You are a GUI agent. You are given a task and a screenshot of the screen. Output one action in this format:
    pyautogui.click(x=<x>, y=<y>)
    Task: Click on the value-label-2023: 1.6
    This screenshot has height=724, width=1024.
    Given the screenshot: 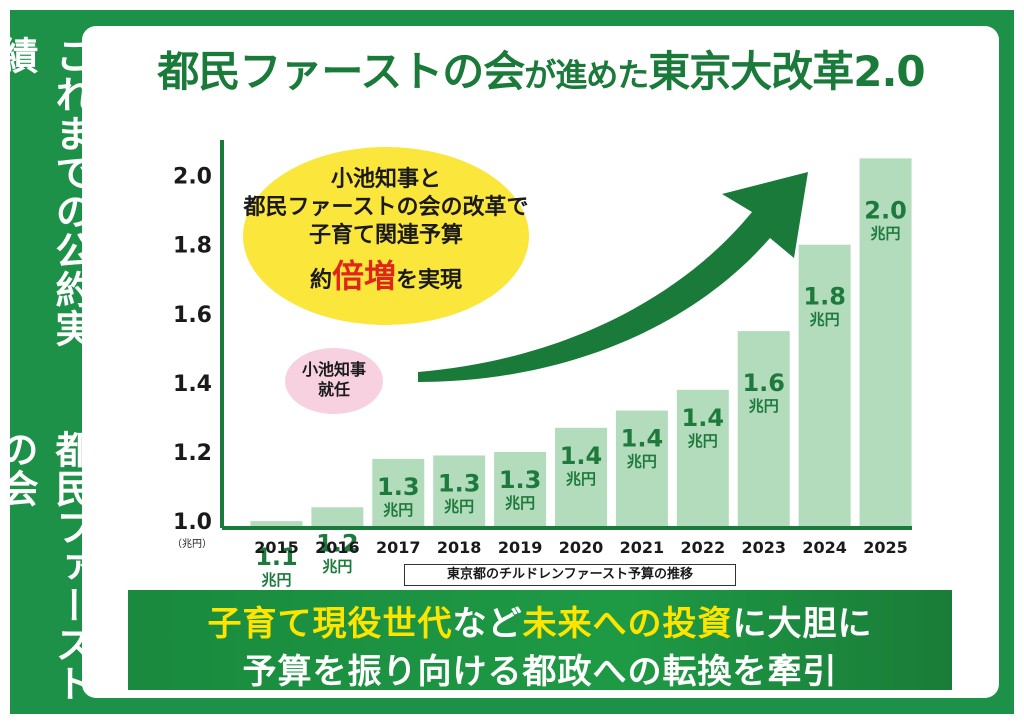 What is the action you would take?
    pyautogui.click(x=763, y=383)
    